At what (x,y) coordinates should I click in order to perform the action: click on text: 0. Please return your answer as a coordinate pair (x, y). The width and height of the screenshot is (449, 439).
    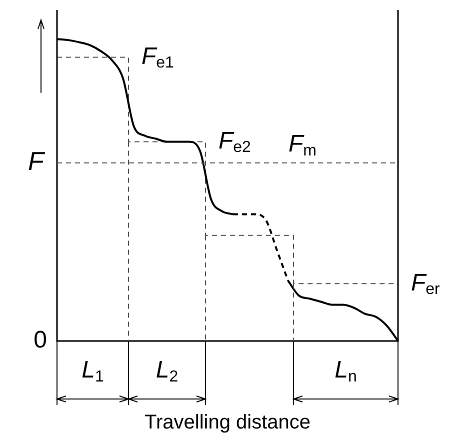
    Looking at the image, I should click on (41, 340).